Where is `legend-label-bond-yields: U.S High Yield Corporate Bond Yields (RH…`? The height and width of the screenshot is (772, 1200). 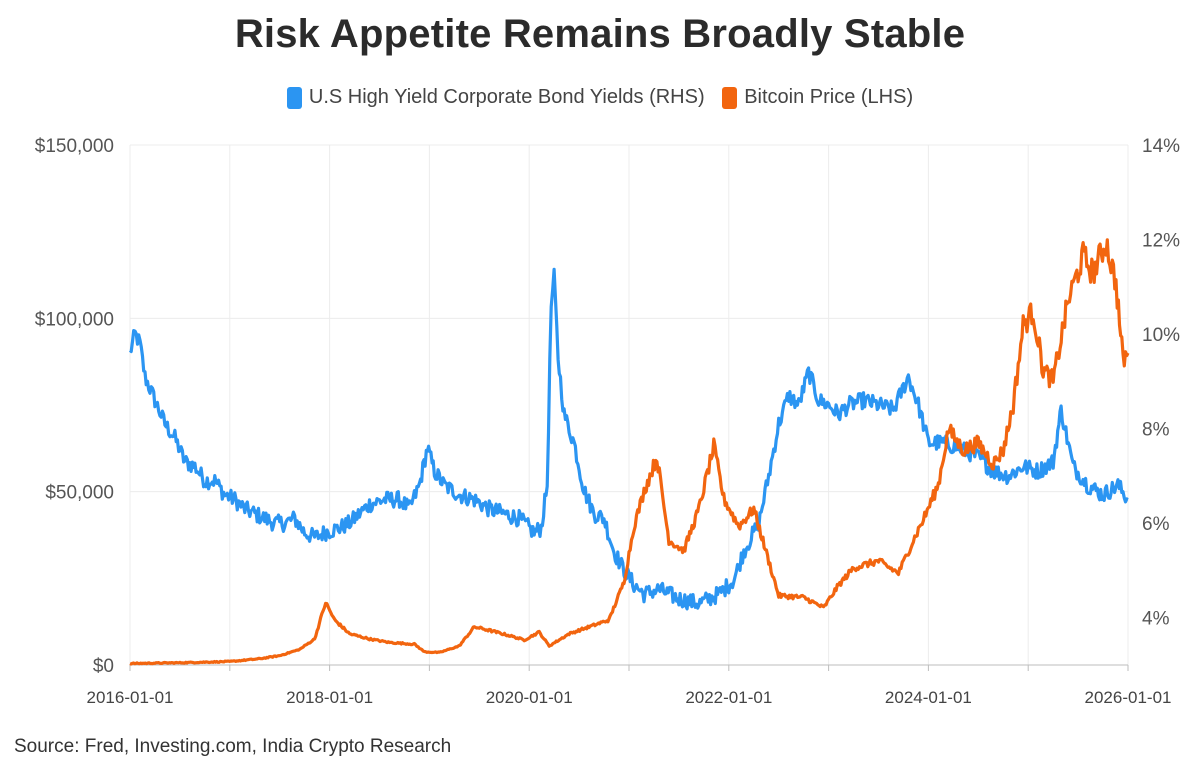
legend-label-bond-yields: U.S High Yield Corporate Bond Yields (RH… is located at coordinates (506, 97).